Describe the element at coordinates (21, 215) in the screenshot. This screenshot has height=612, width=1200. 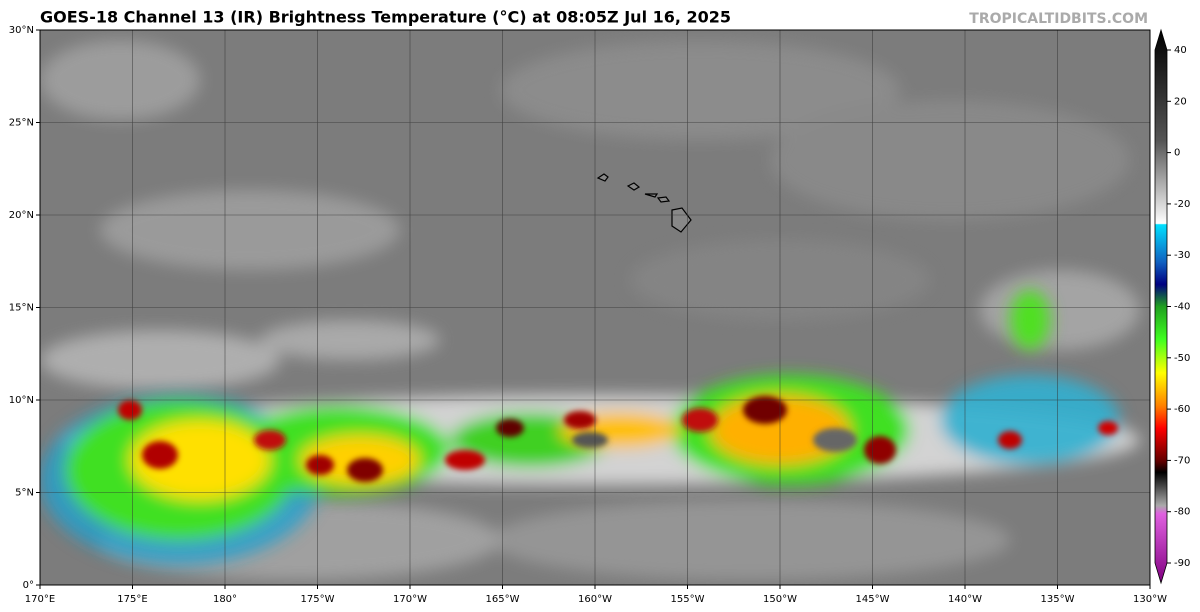
I see `latitude-label: 20°N` at that location.